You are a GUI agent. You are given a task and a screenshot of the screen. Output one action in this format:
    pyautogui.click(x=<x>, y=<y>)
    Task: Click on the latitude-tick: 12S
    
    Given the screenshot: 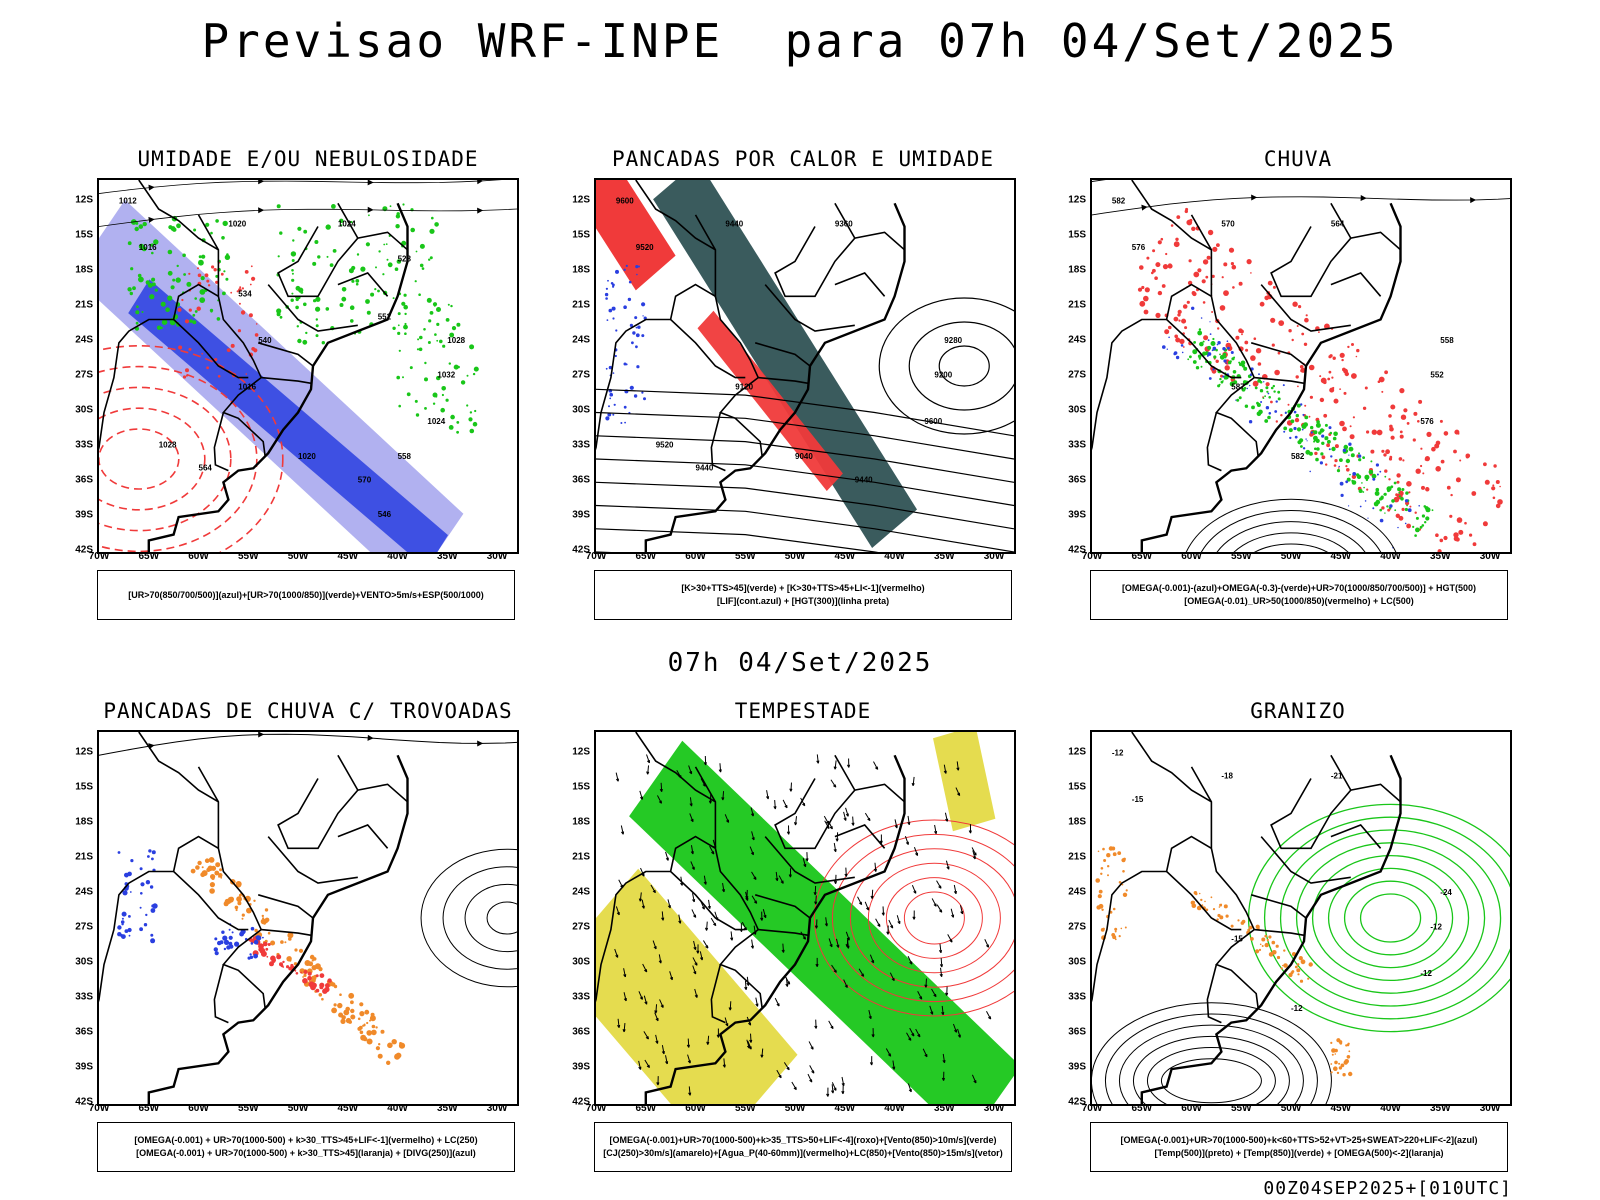 What is the action you would take?
    pyautogui.click(x=1077, y=752)
    